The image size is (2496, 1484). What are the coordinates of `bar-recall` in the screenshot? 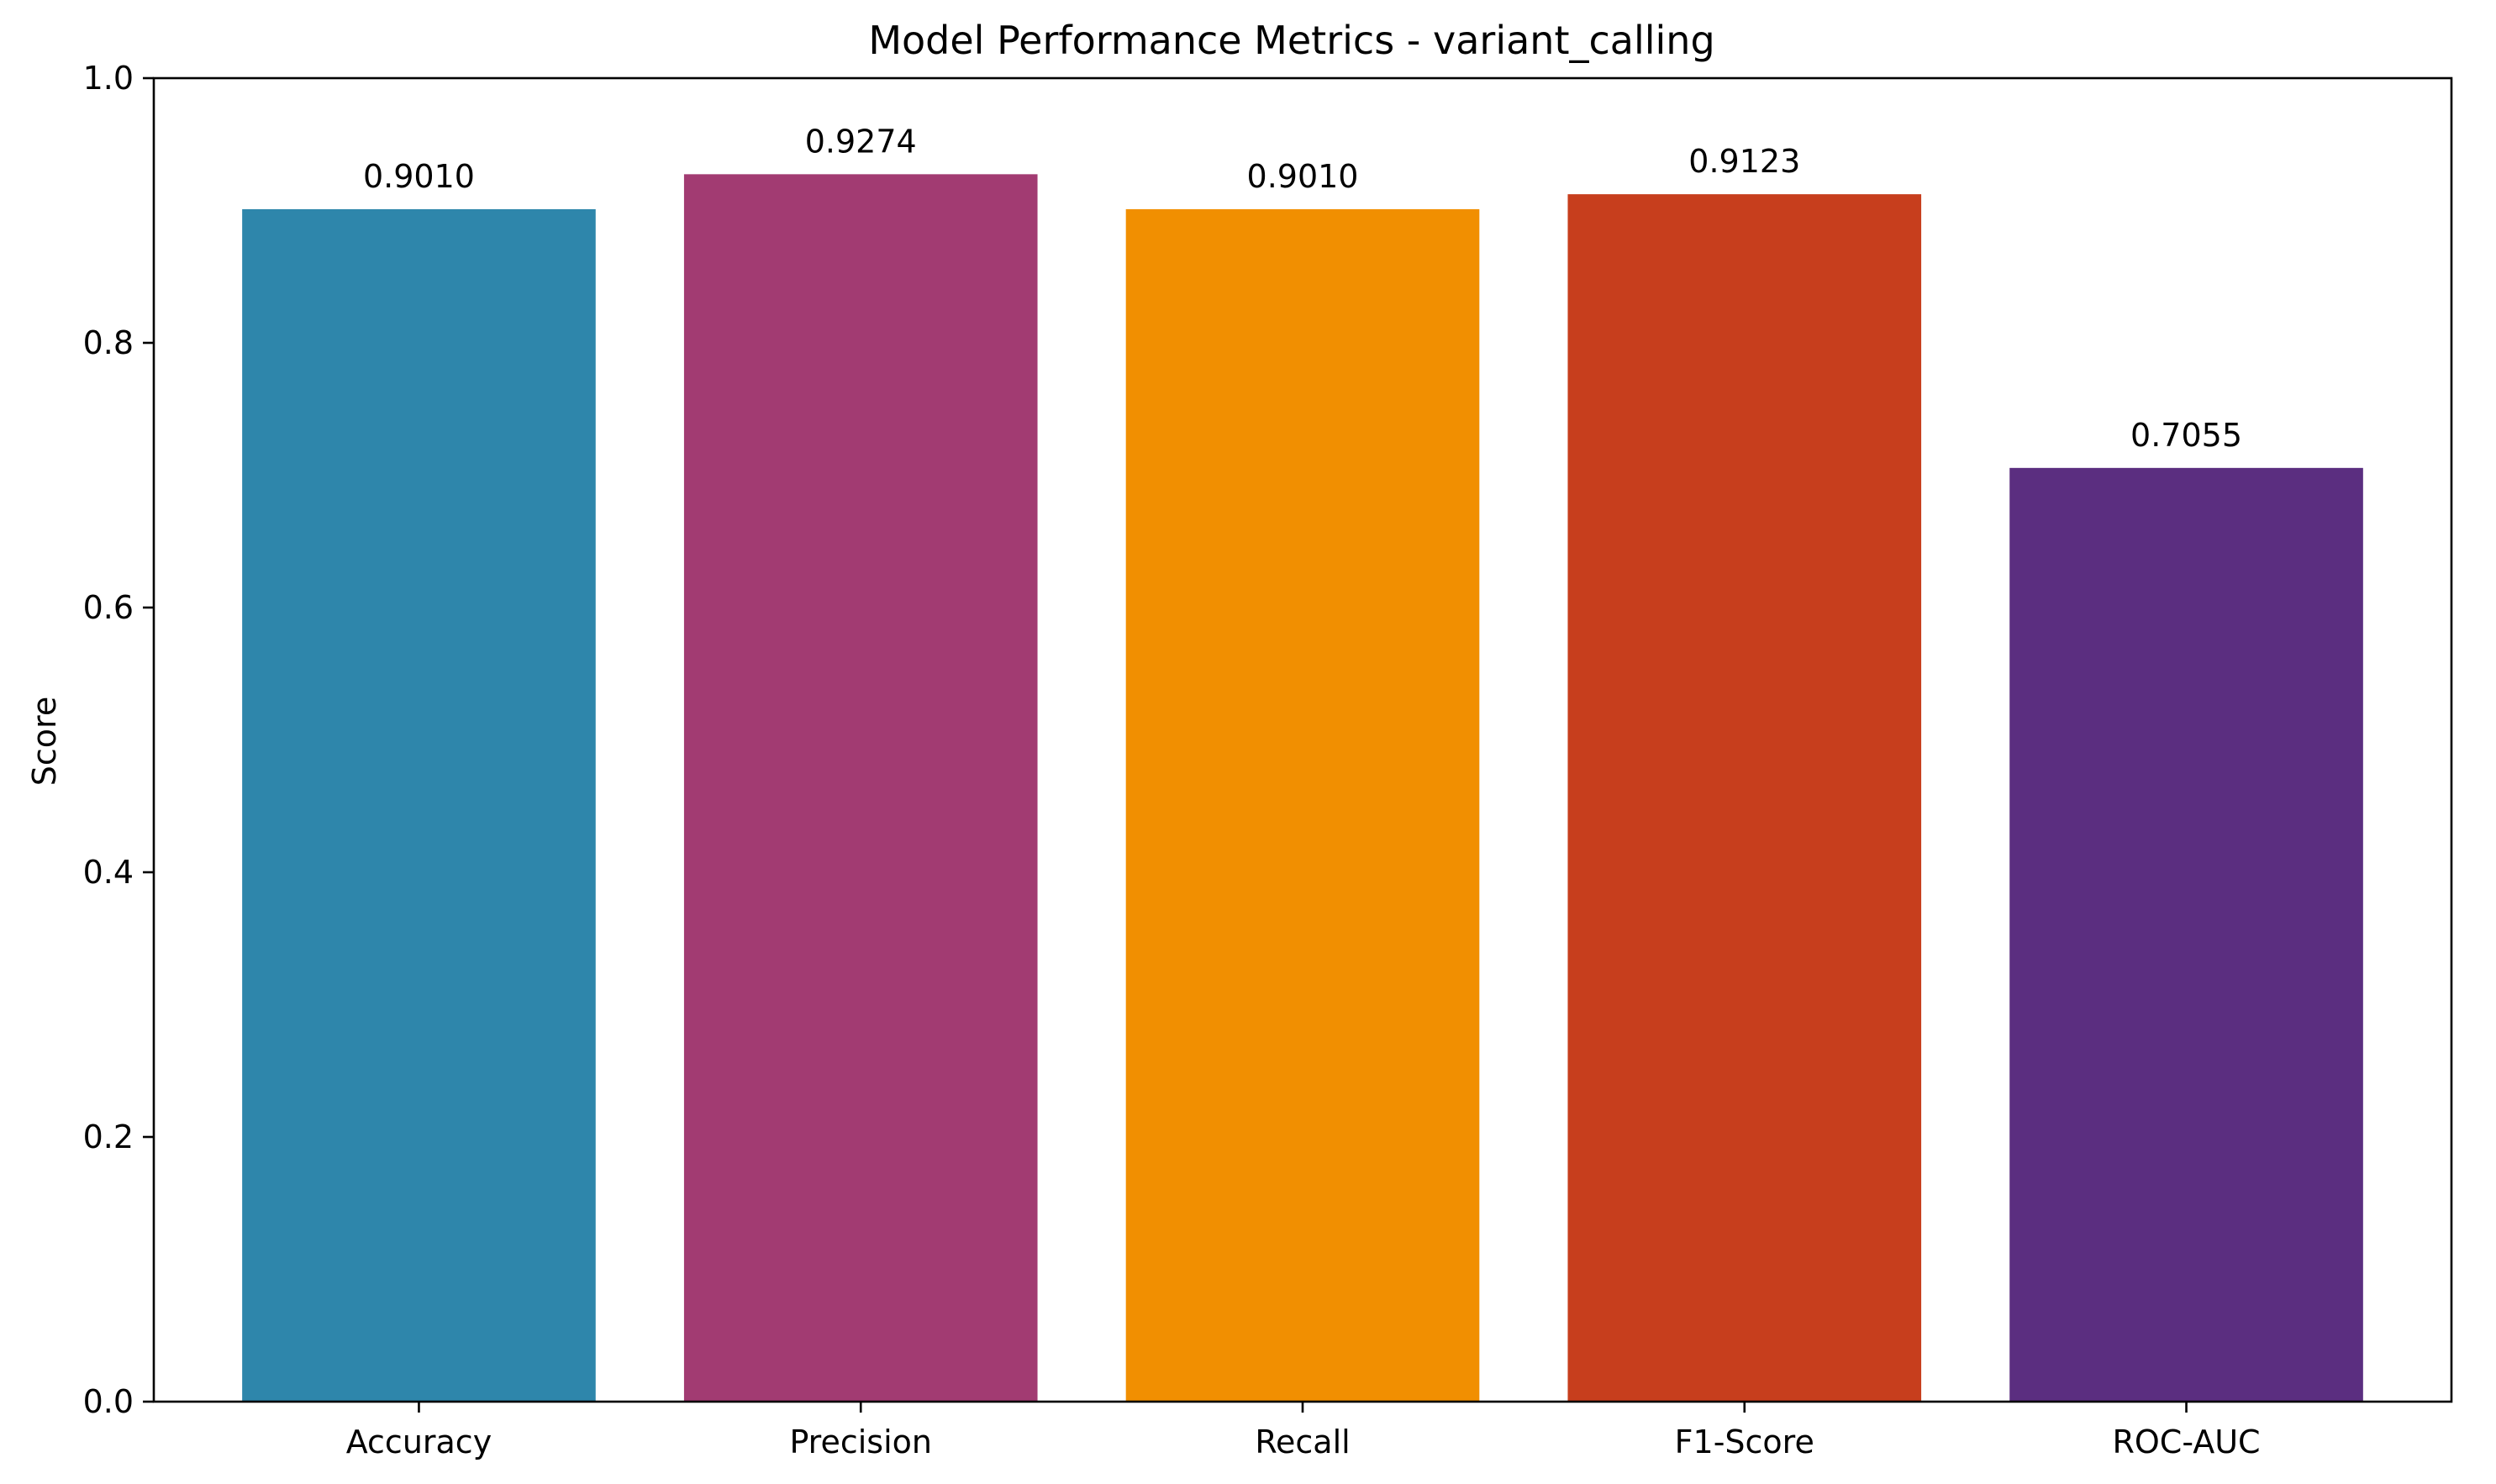 It's located at (1302, 805).